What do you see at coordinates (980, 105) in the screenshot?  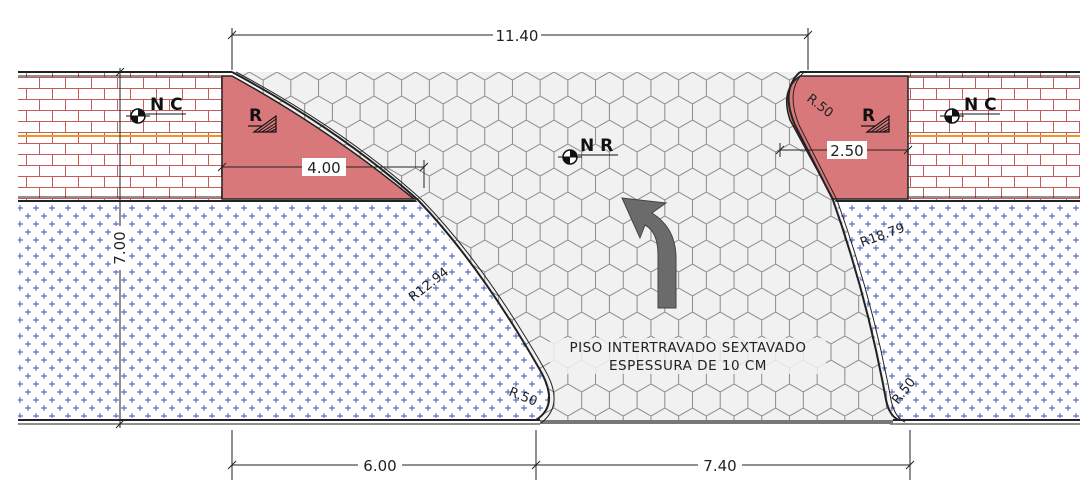 I see `nc-right-label: N C` at bounding box center [980, 105].